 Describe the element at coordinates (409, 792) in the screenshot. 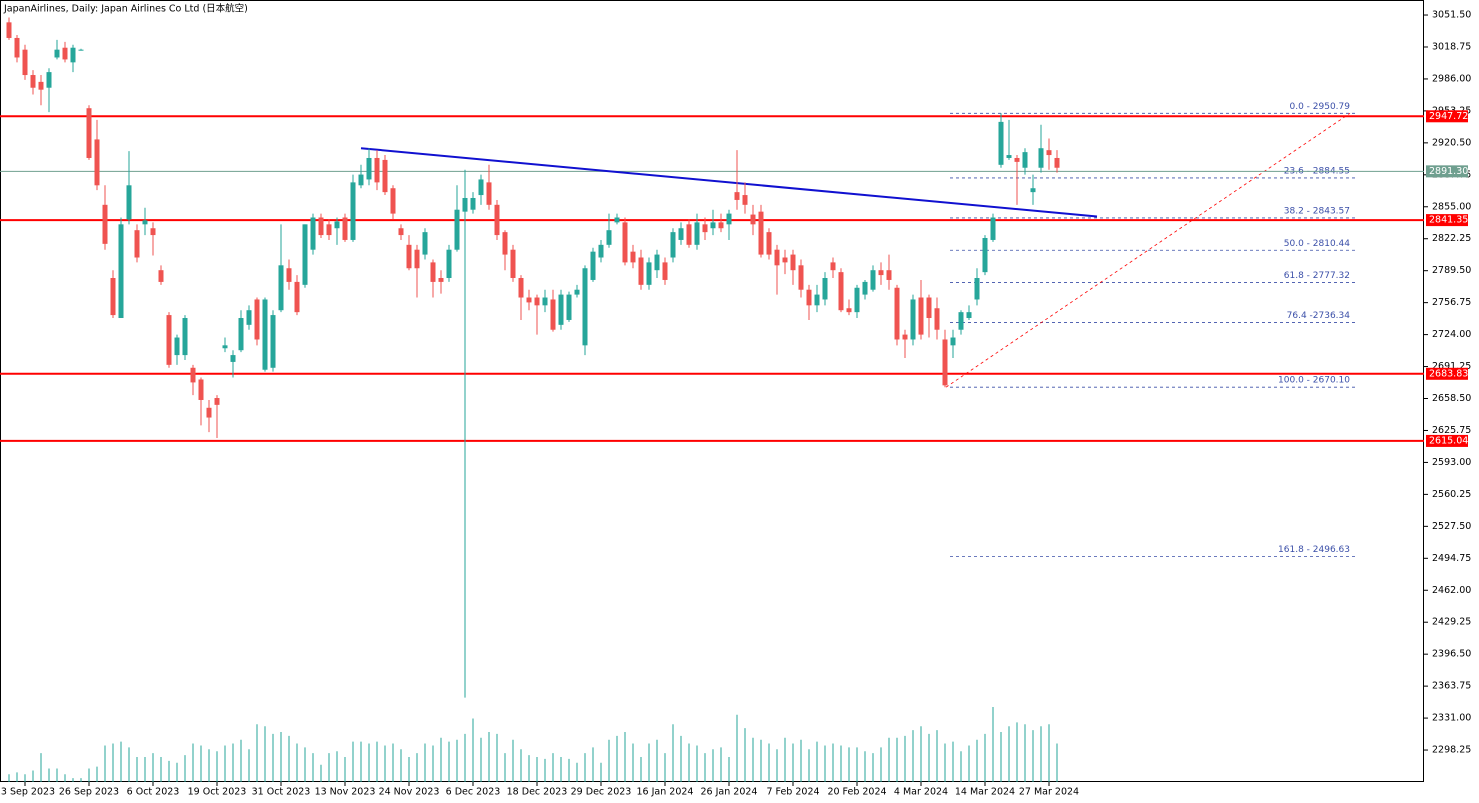

I see `x-tick-label: 24 Nov 2023` at that location.